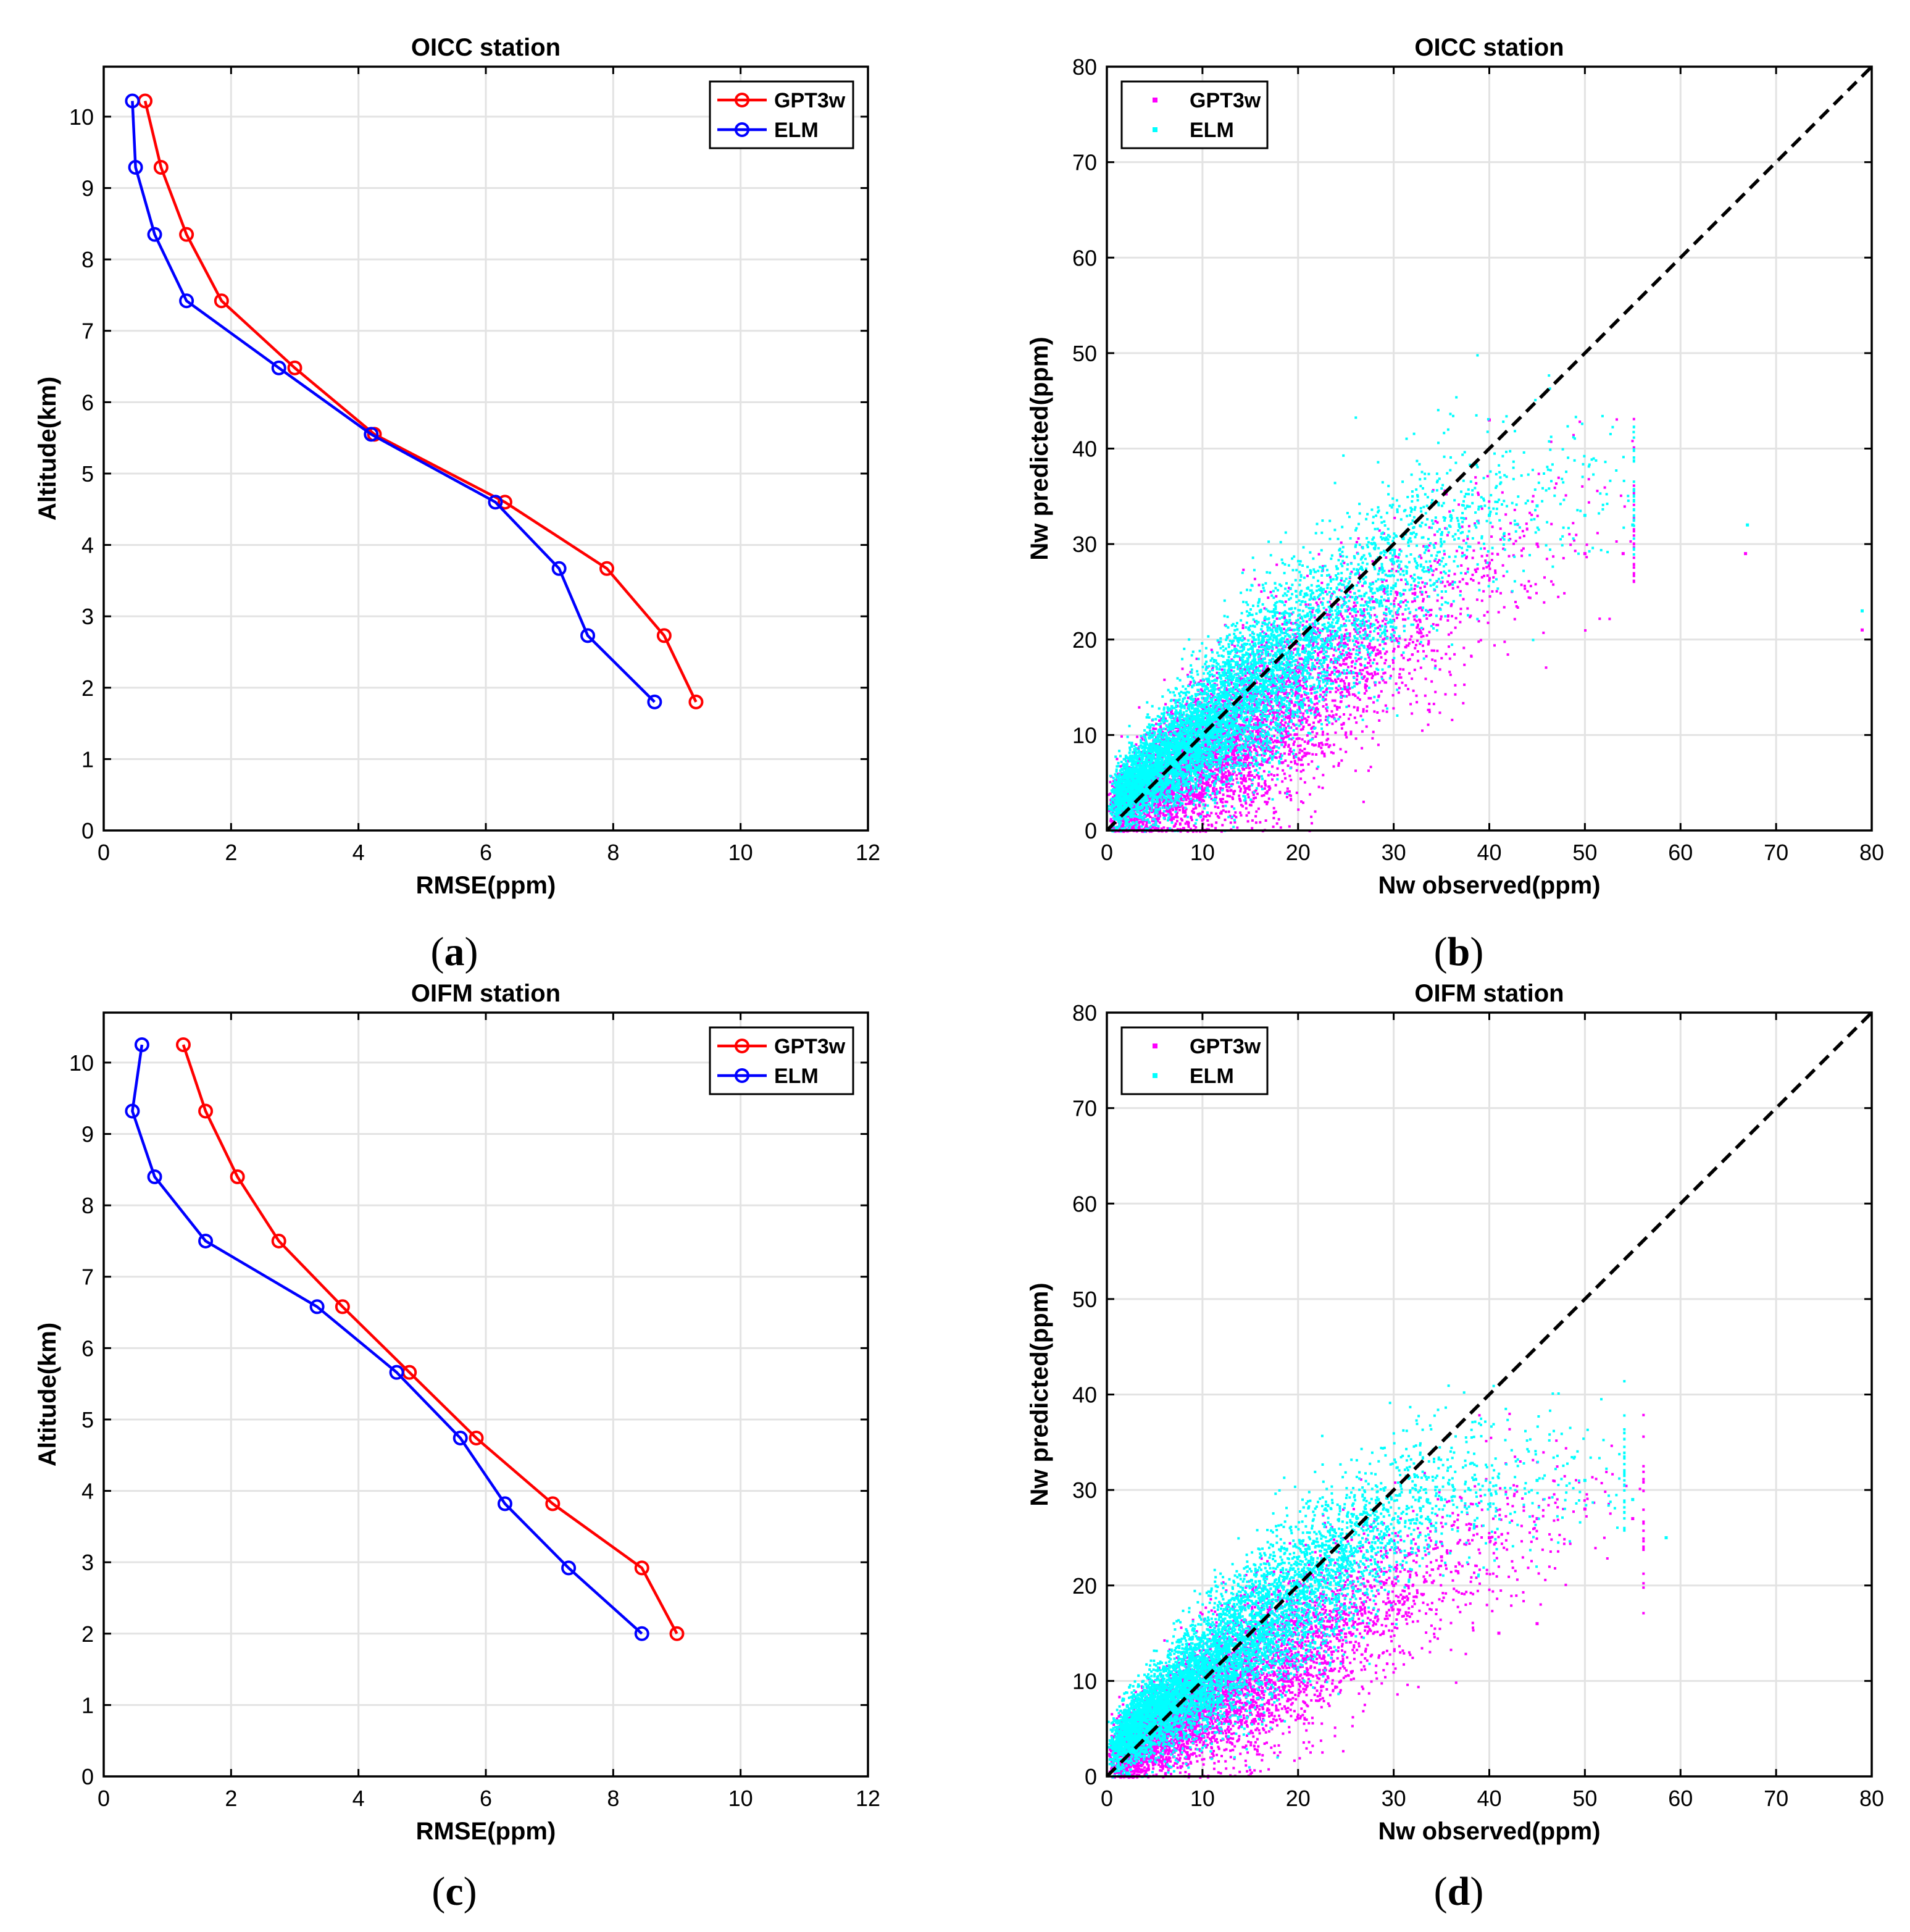  Describe the element at coordinates (88, 259) in the screenshot. I see `y-tick-label: 8` at that location.